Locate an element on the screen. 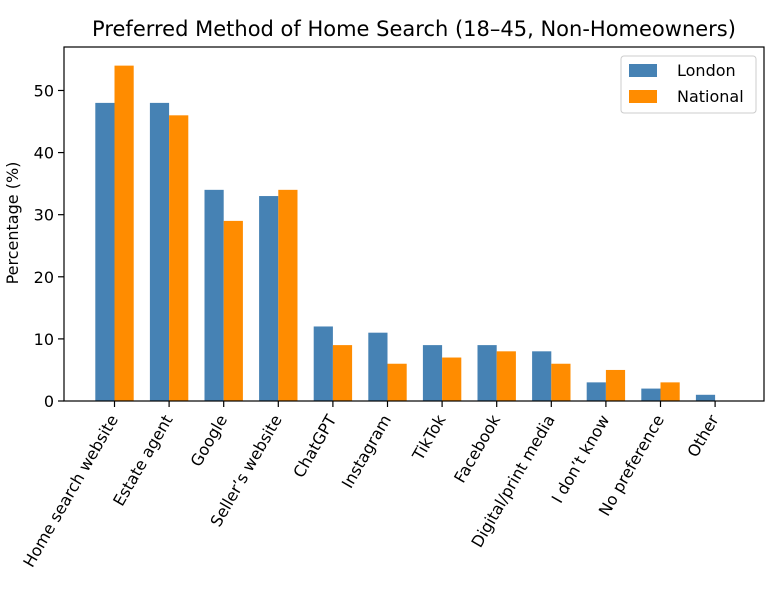 The height and width of the screenshot is (600, 770). legend-label-london: London is located at coordinates (706, 70).